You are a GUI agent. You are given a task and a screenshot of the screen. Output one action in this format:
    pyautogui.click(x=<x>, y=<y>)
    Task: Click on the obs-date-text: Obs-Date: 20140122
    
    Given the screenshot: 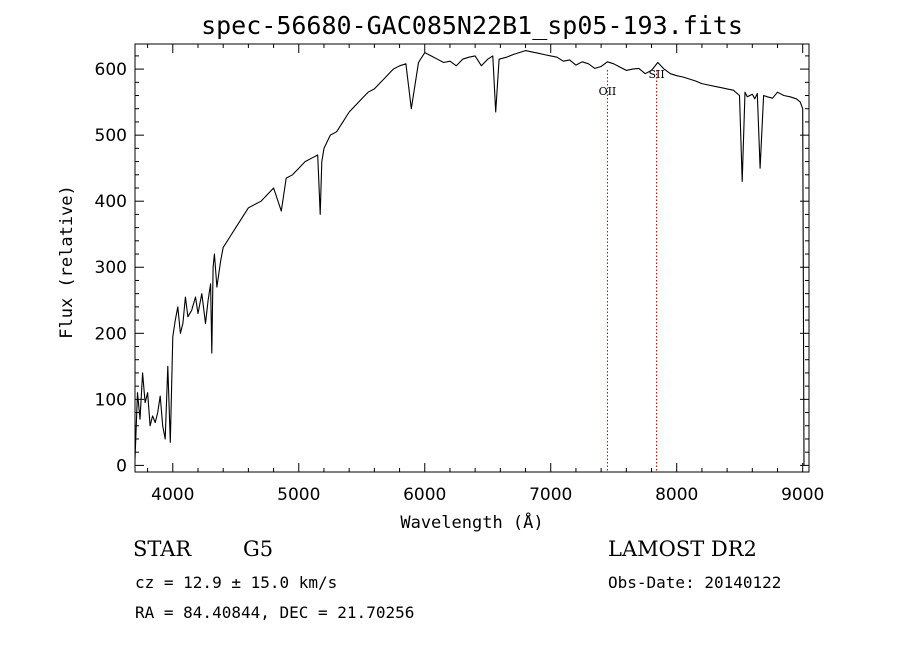 What is the action you would take?
    pyautogui.click(x=695, y=582)
    